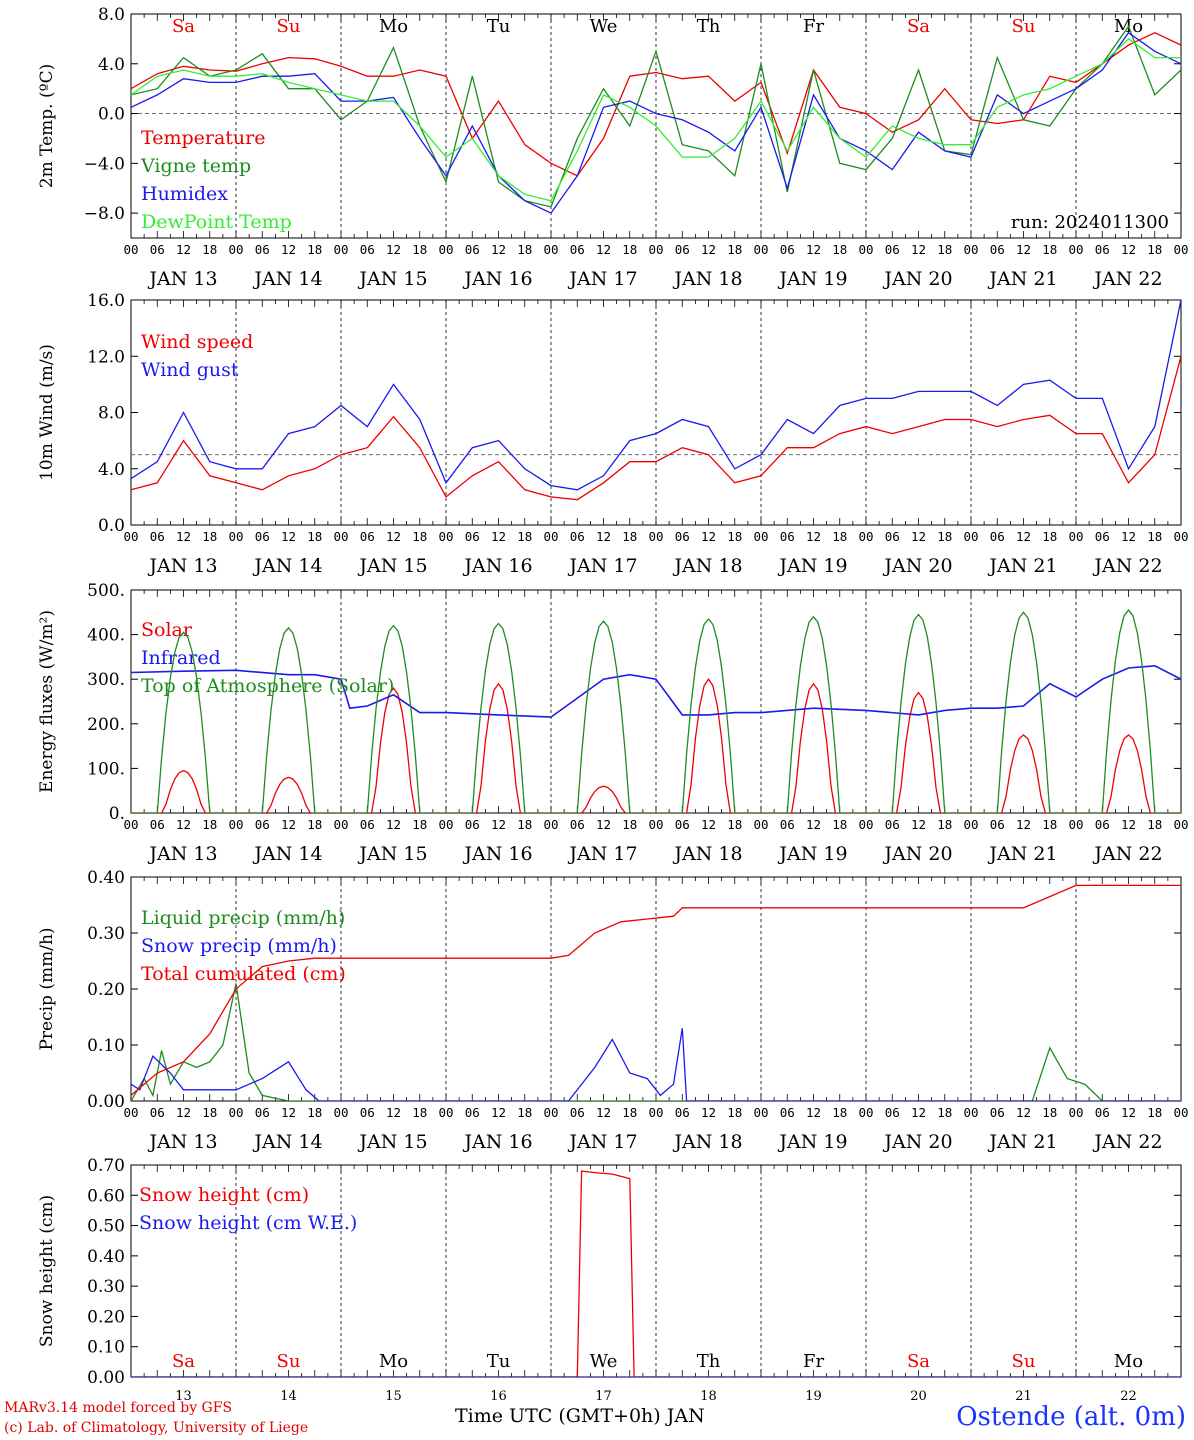  What do you see at coordinates (656, 395) in the screenshot?
I see `series-line-wind-gust` at bounding box center [656, 395].